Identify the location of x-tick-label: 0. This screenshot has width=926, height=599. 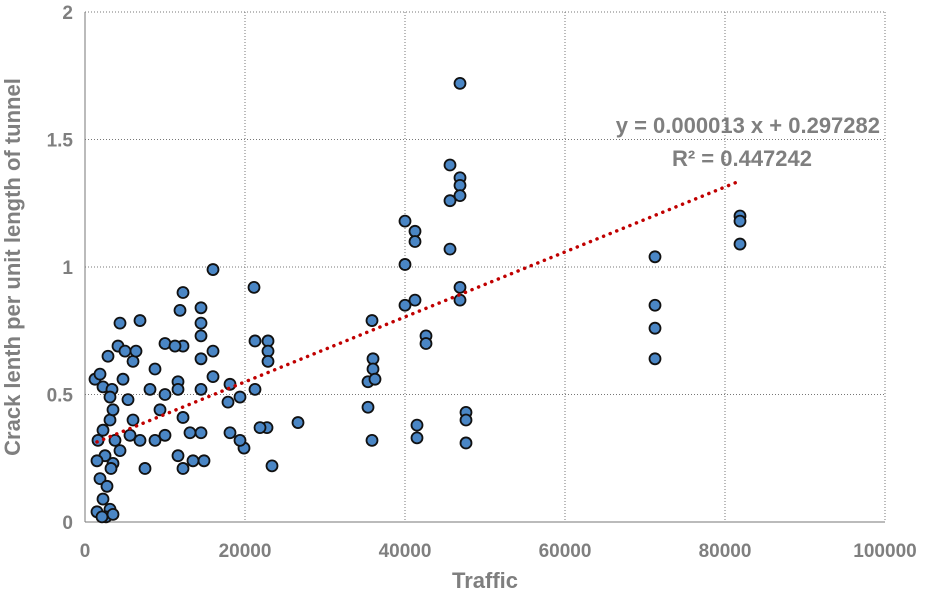
(85, 551).